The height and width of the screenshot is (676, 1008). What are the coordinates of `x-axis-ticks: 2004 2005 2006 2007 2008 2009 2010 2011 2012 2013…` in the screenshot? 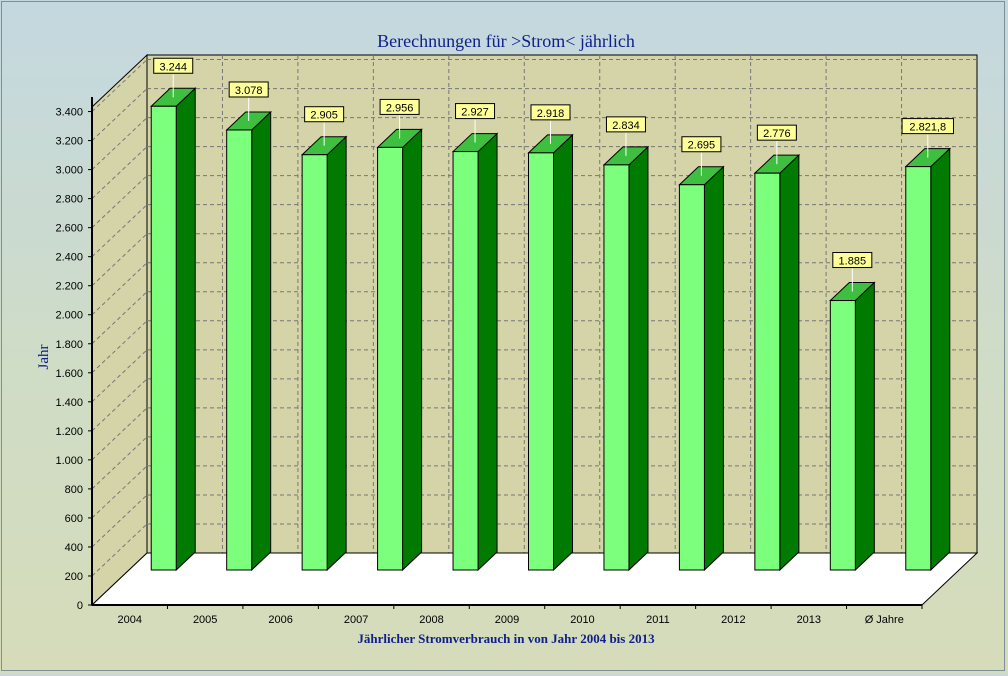 It's located at (520, 615).